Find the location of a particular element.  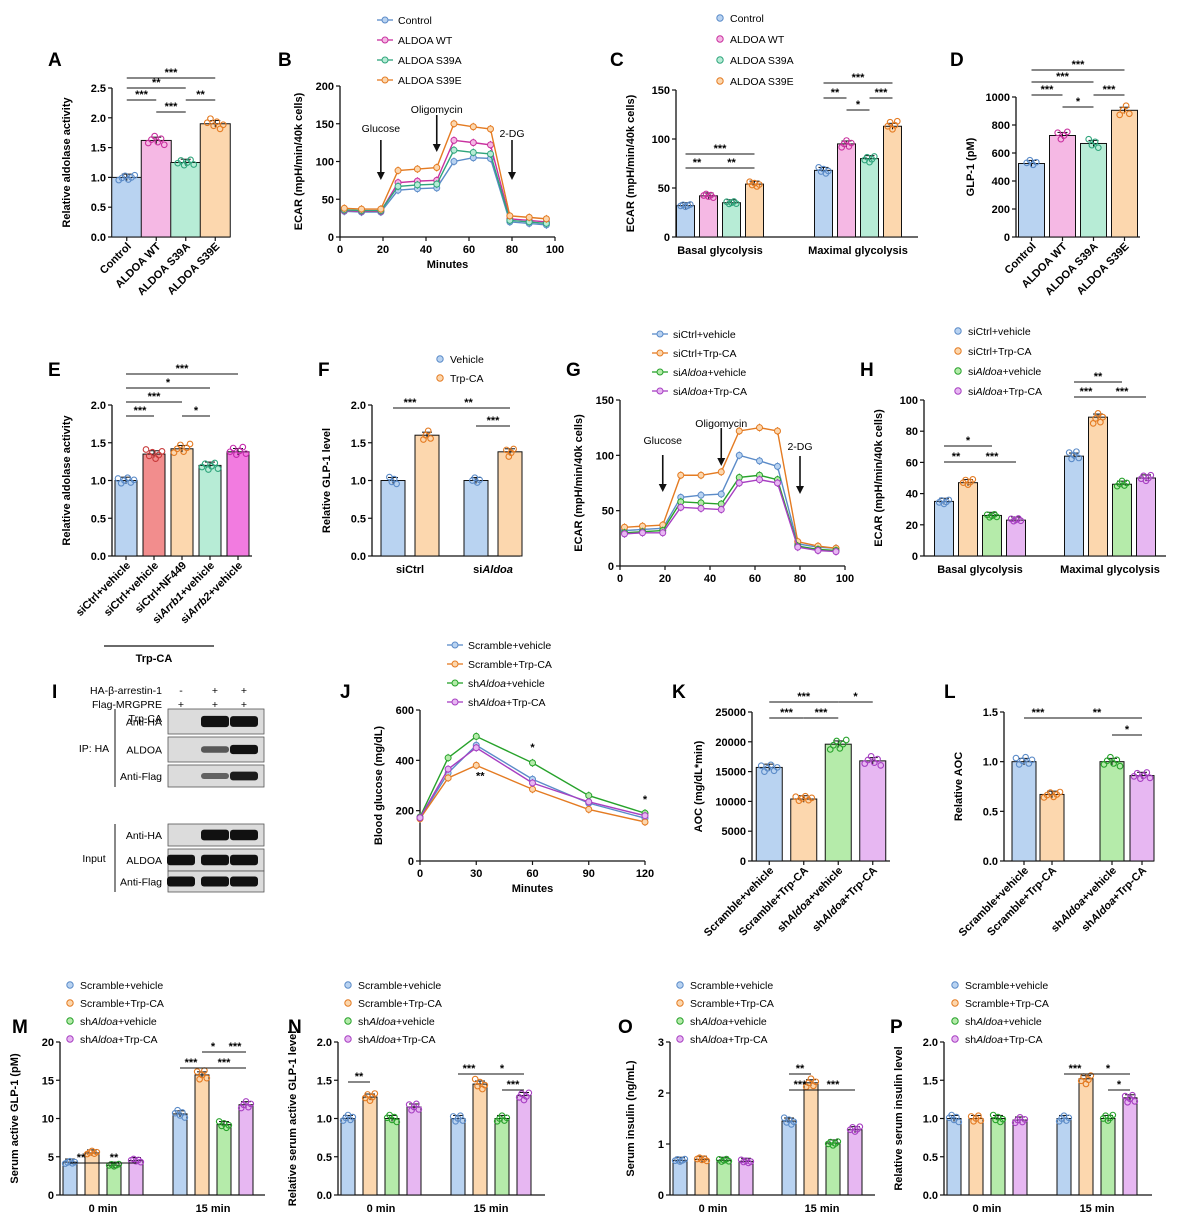

legend-label: Scramble+vehicle is located at coordinates (731, 986).